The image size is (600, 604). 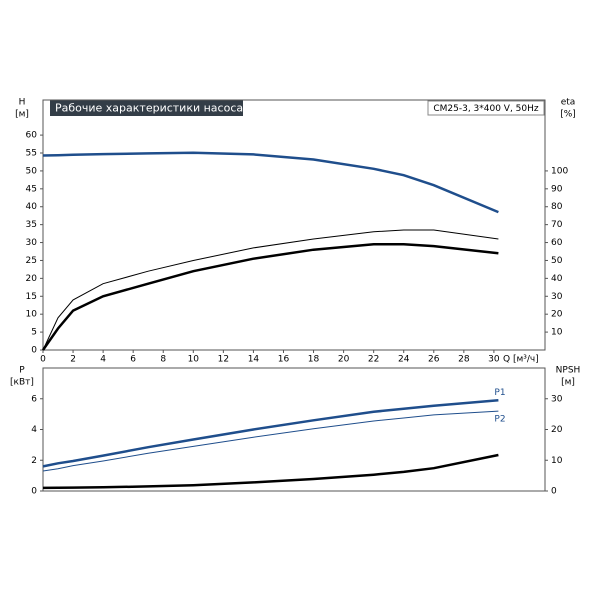 I want to click on title-box, so click(x=146, y=108).